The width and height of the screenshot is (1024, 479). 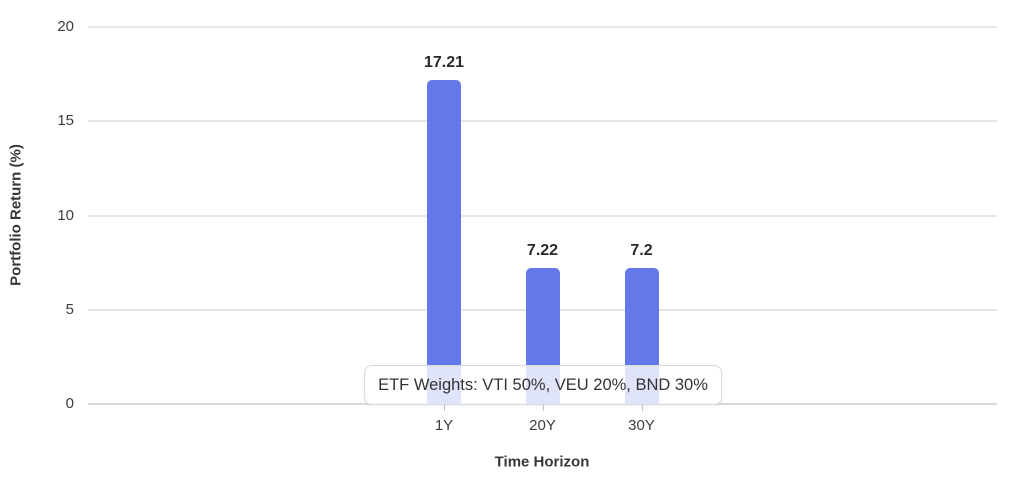 I want to click on y-axis-title: Portfolio Return (%), so click(x=16, y=215).